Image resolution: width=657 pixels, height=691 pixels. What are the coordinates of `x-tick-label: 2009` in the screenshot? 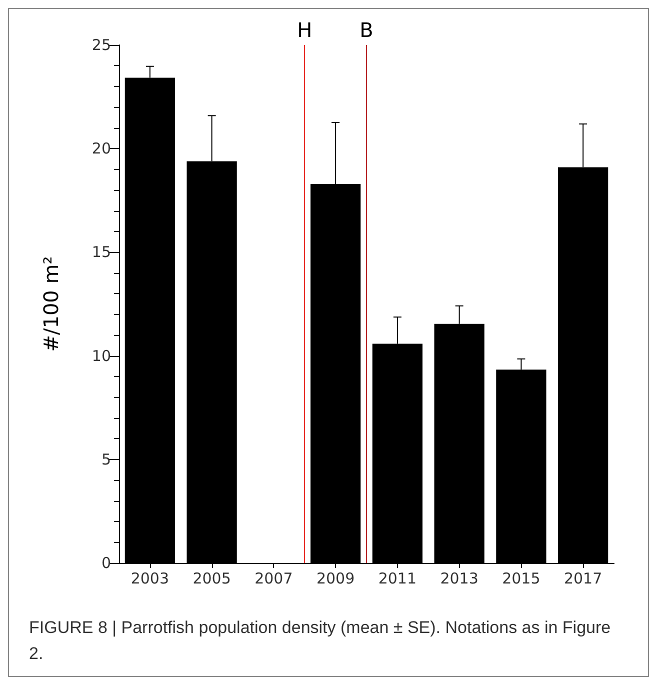 It's located at (335, 579).